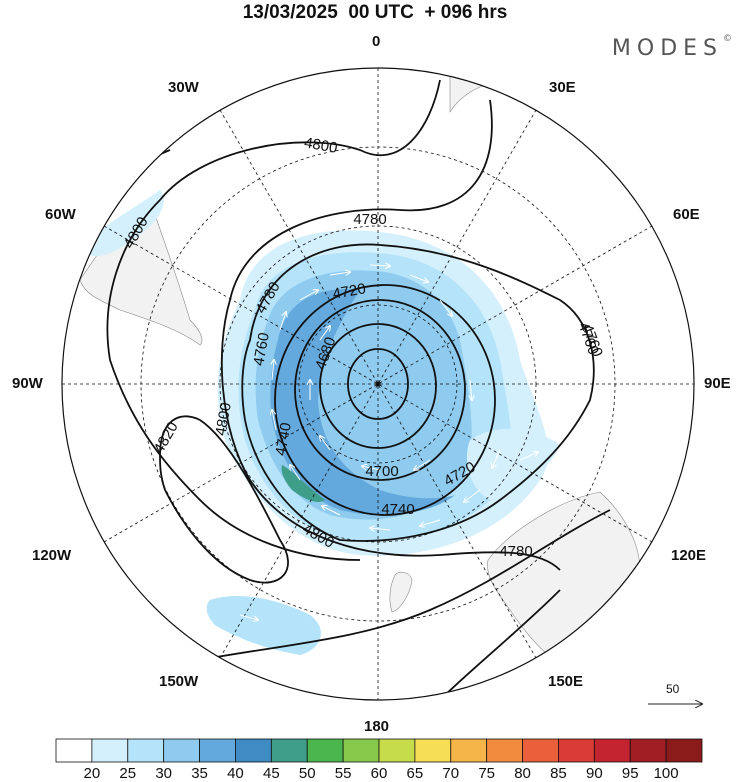 The height and width of the screenshot is (782, 750). What do you see at coordinates (562, 87) in the screenshot?
I see `lon-label-30e: 30E` at bounding box center [562, 87].